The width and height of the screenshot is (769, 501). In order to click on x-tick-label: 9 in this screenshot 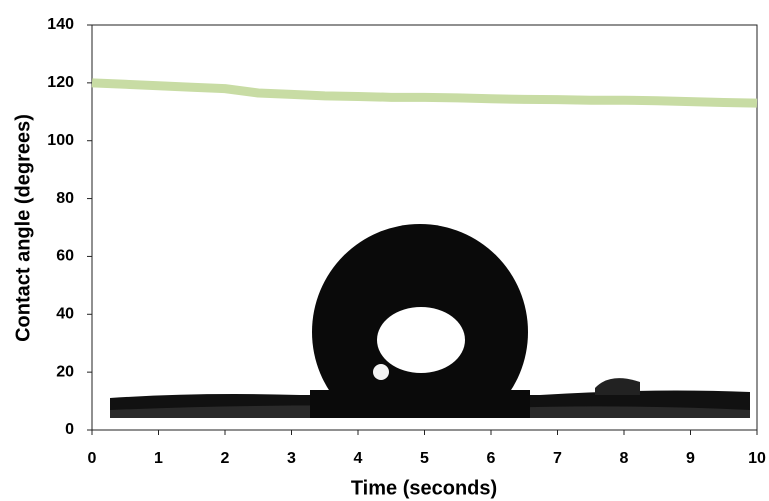, I will do `click(690, 458)`.